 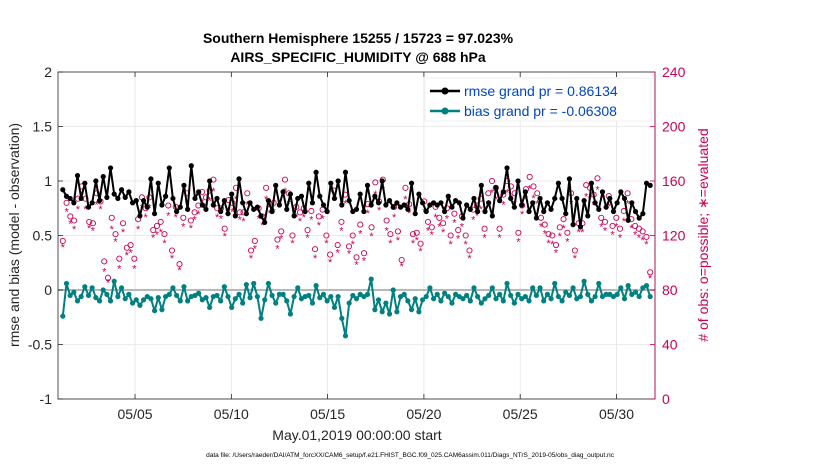 I want to click on y-left-tick-label: -1, so click(x=46, y=399).